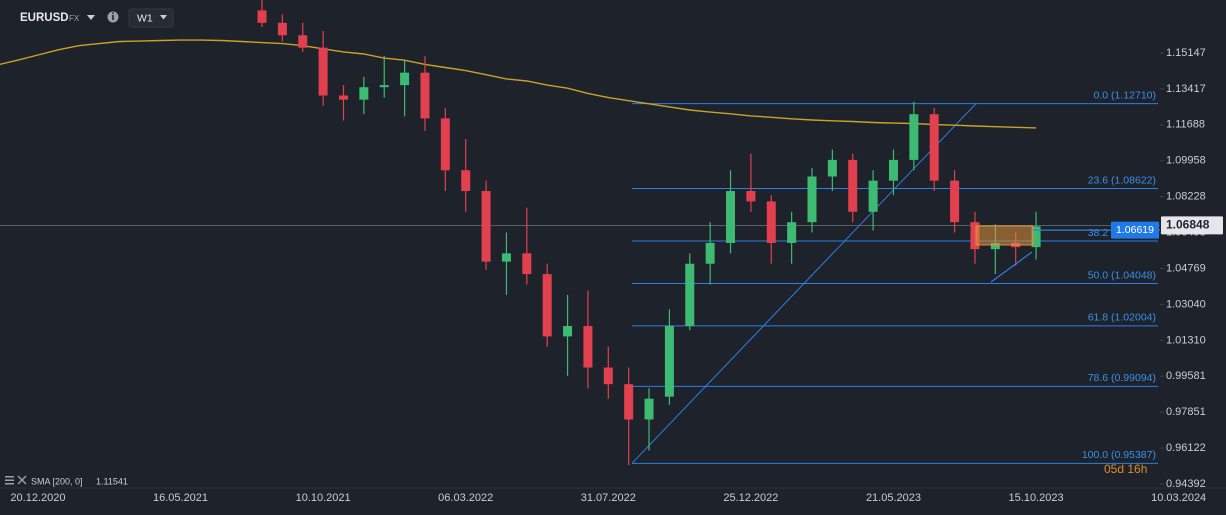 The height and width of the screenshot is (515, 1226). What do you see at coordinates (1186, 53) in the screenshot?
I see `y-tick-label: 1.15147` at bounding box center [1186, 53].